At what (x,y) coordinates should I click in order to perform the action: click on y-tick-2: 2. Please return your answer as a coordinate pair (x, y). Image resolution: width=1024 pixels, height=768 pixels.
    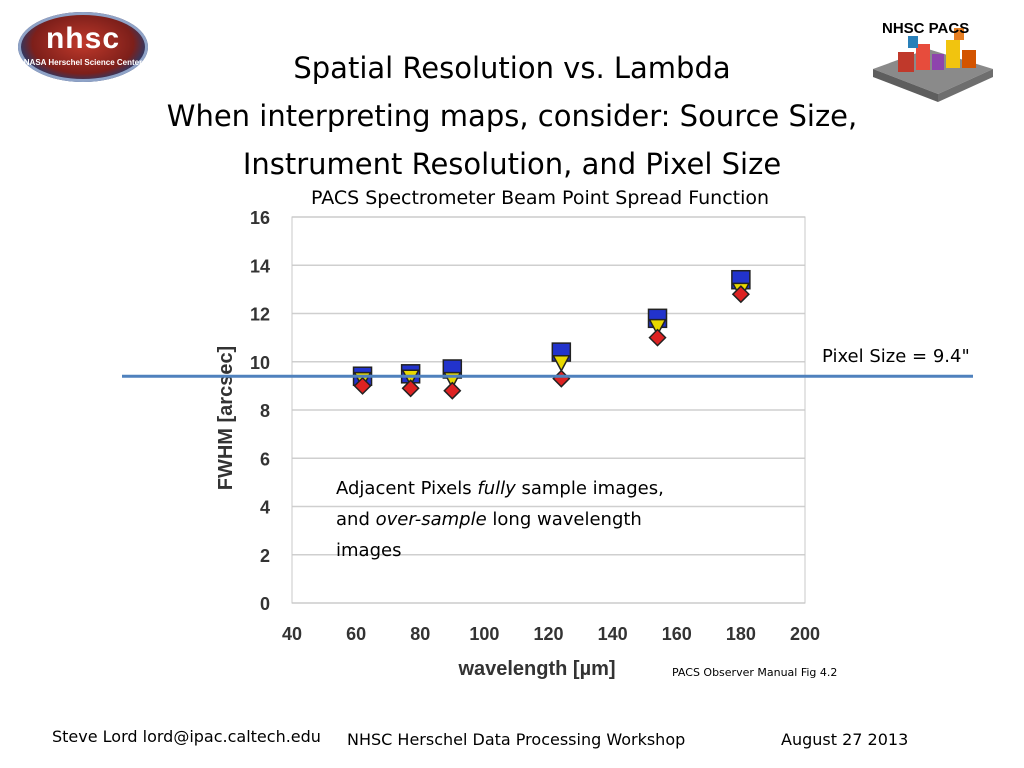
    Looking at the image, I should click on (265, 556).